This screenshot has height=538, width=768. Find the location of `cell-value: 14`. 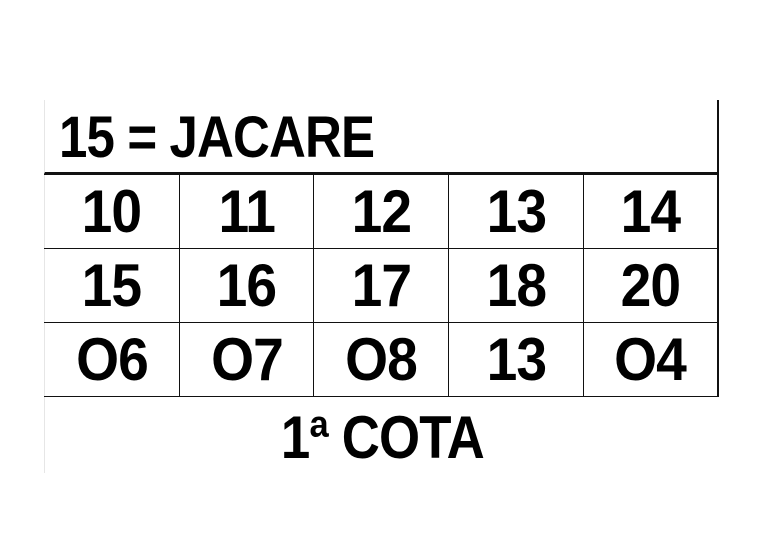

cell-value: 14 is located at coordinates (650, 211).